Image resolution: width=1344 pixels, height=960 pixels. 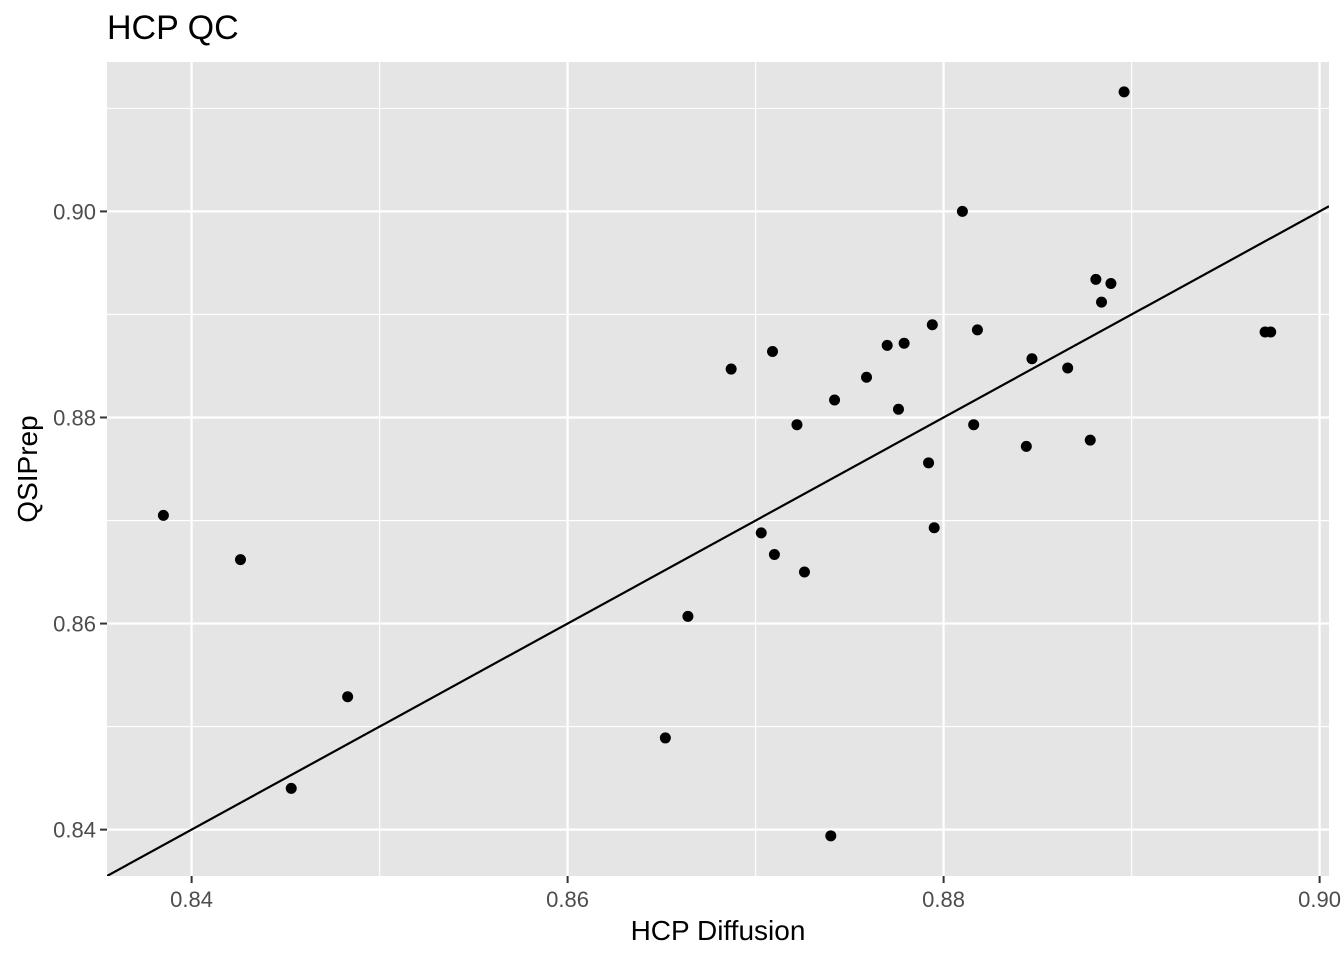 What do you see at coordinates (74, 624) in the screenshot?
I see `y-tick-label: 0.86` at bounding box center [74, 624].